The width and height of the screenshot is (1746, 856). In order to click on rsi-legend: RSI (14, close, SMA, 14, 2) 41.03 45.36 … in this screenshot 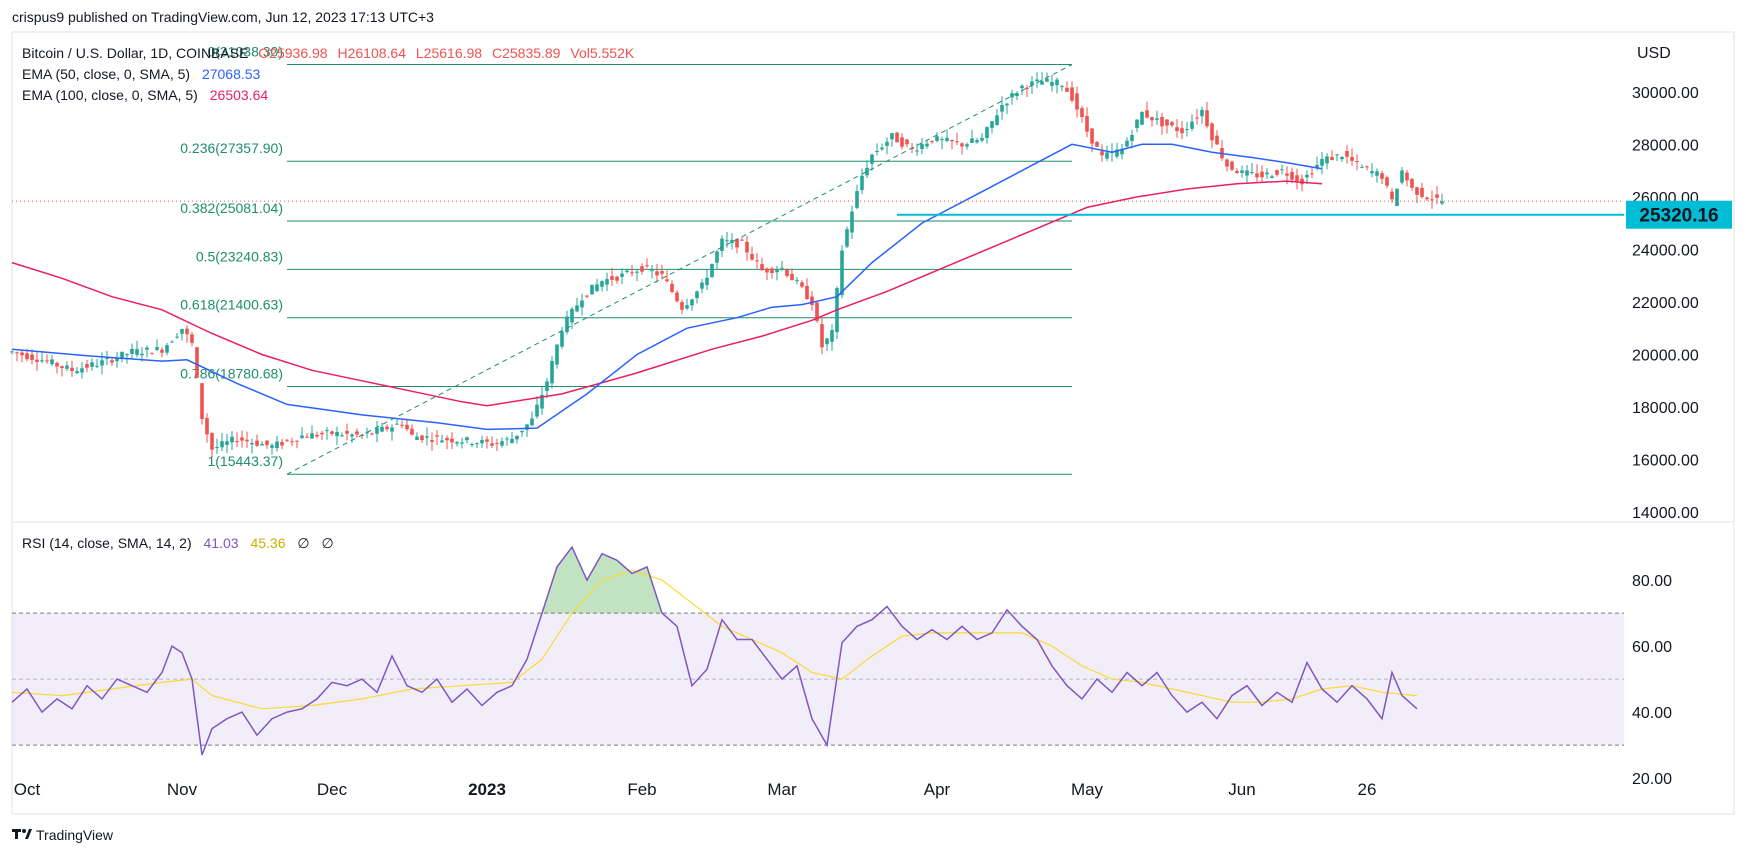, I will do `click(178, 543)`.